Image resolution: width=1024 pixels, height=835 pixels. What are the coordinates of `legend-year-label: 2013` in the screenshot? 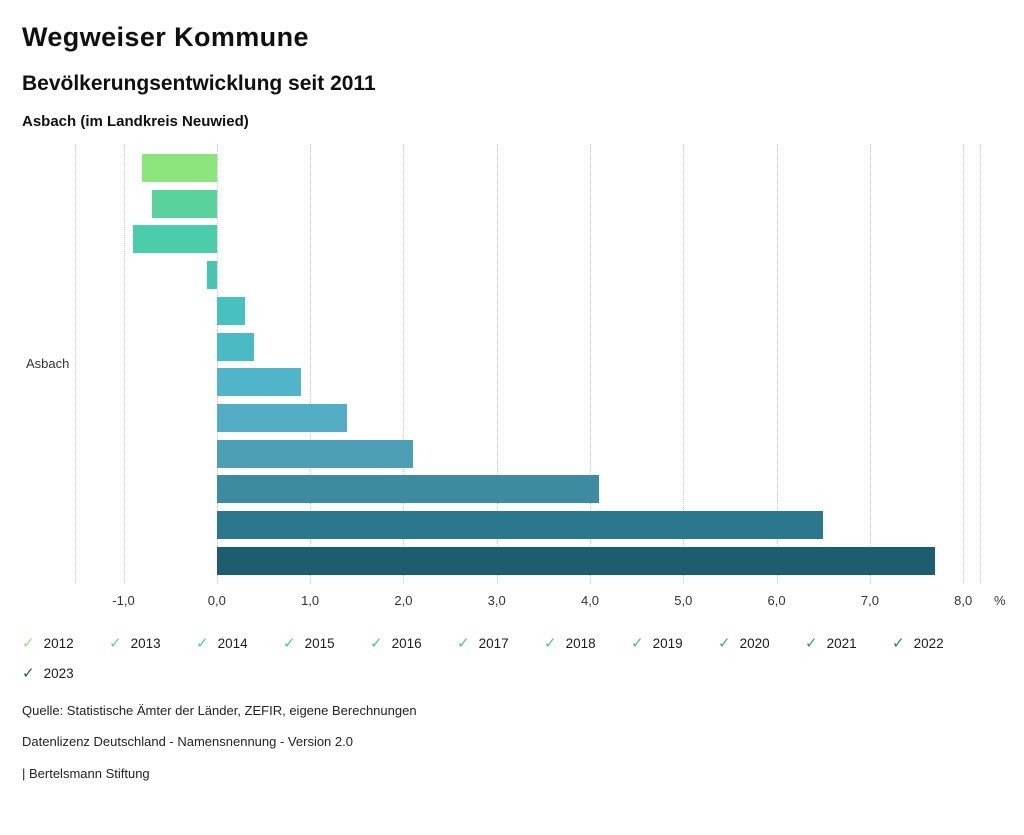 It's located at (145, 643).